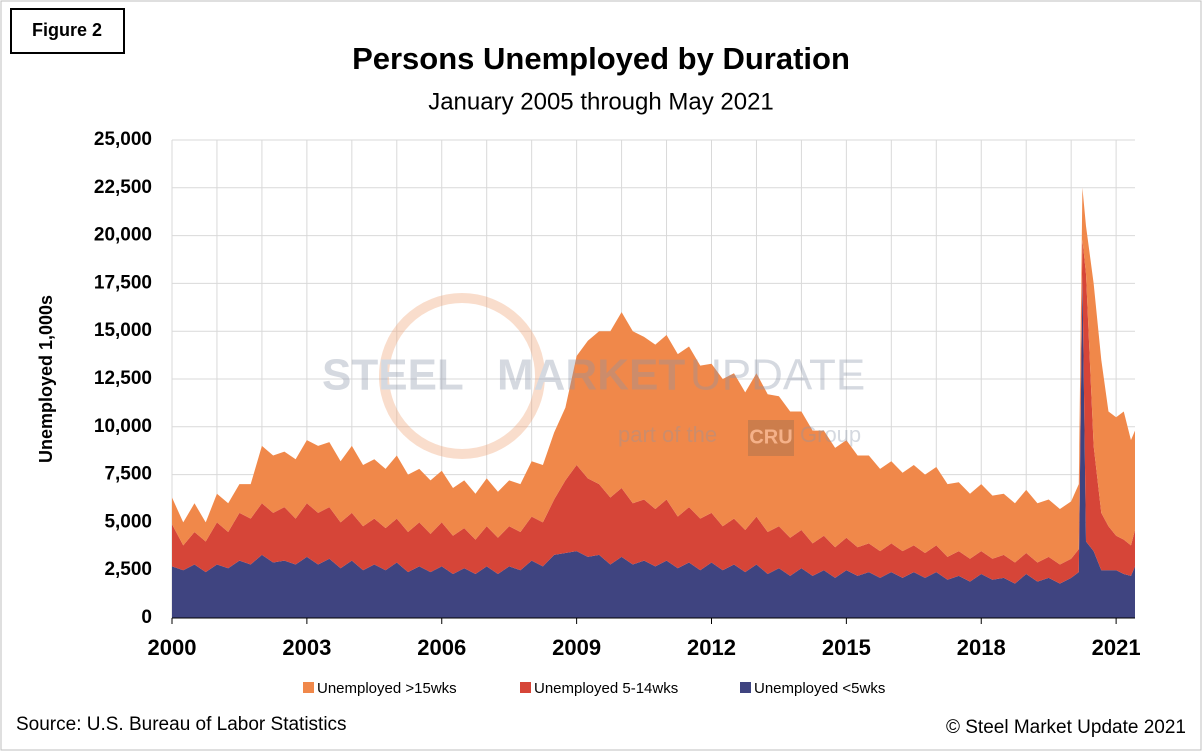 The height and width of the screenshot is (751, 1202). I want to click on x-tick-label: 2021, so click(1116, 647).